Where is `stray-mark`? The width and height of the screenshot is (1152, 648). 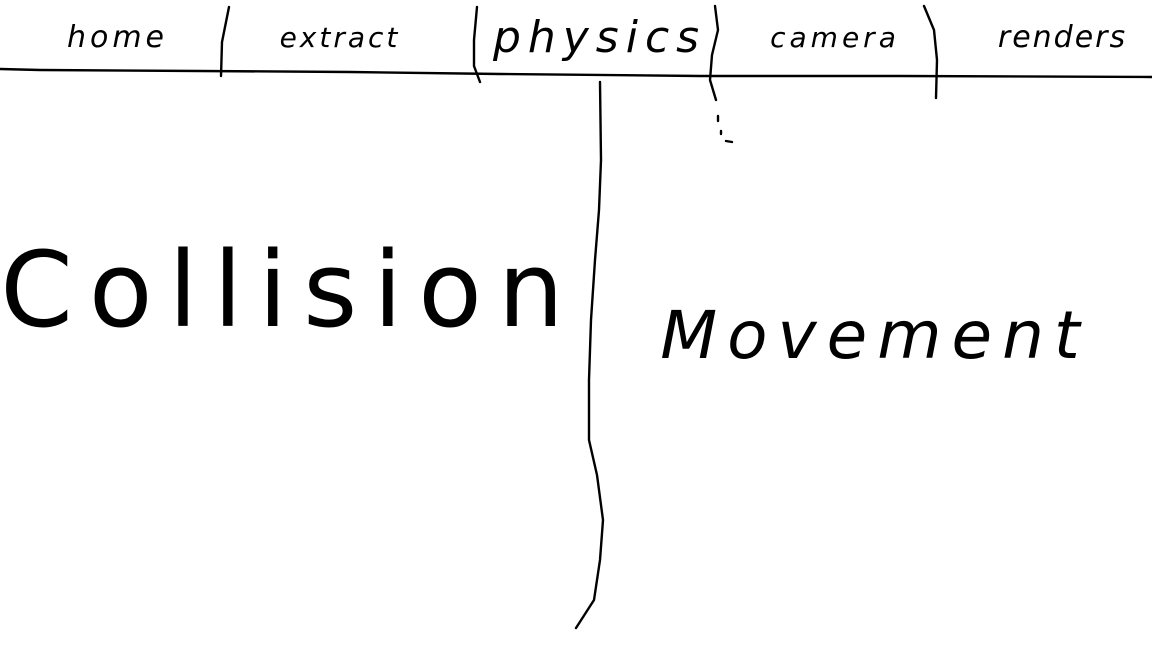
stray-mark is located at coordinates (725, 129).